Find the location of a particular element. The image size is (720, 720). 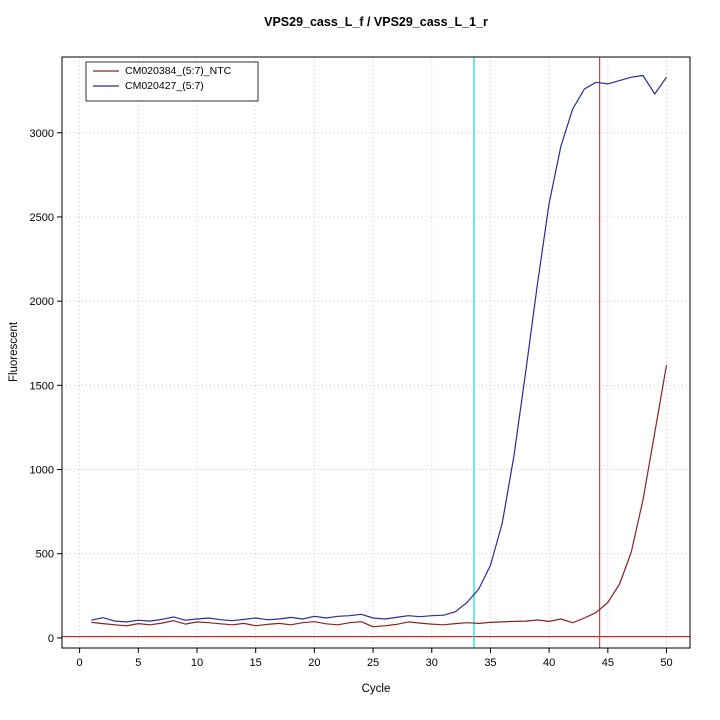

y-tick-label: 3000 is located at coordinates (42, 134).